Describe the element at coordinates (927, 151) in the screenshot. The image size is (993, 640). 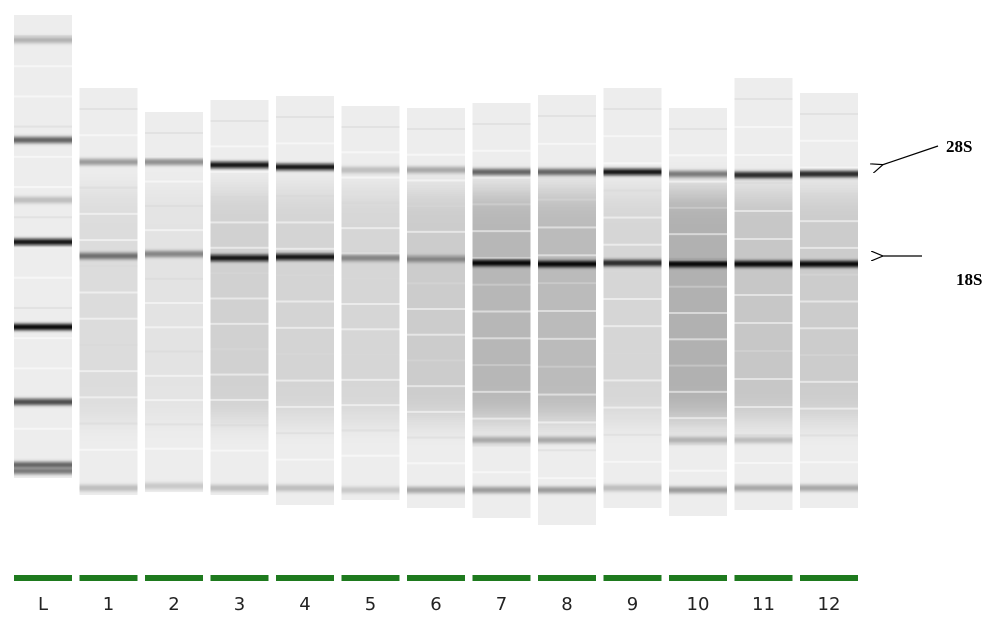
I see `marker-28s: 28S` at that location.